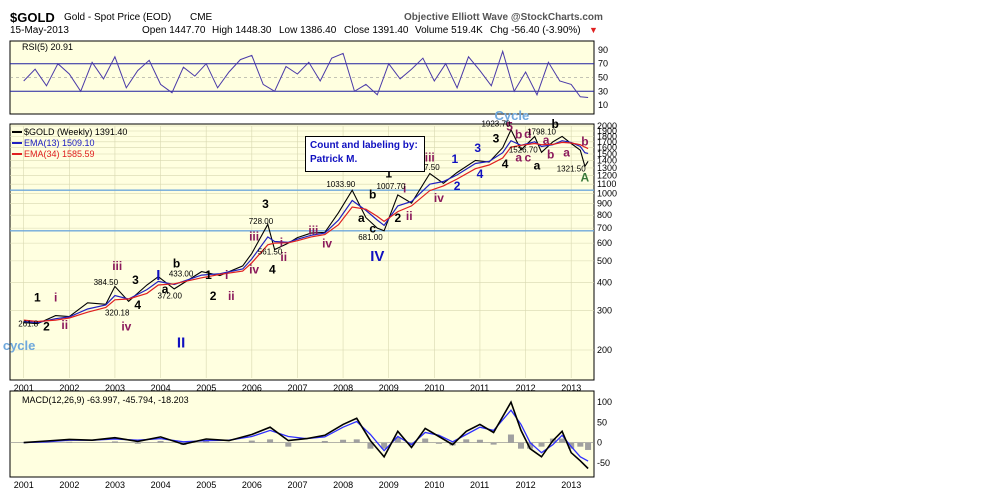 The height and width of the screenshot is (493, 1001). What do you see at coordinates (174, 30) in the screenshot?
I see `open-value: Open 1447.70` at bounding box center [174, 30].